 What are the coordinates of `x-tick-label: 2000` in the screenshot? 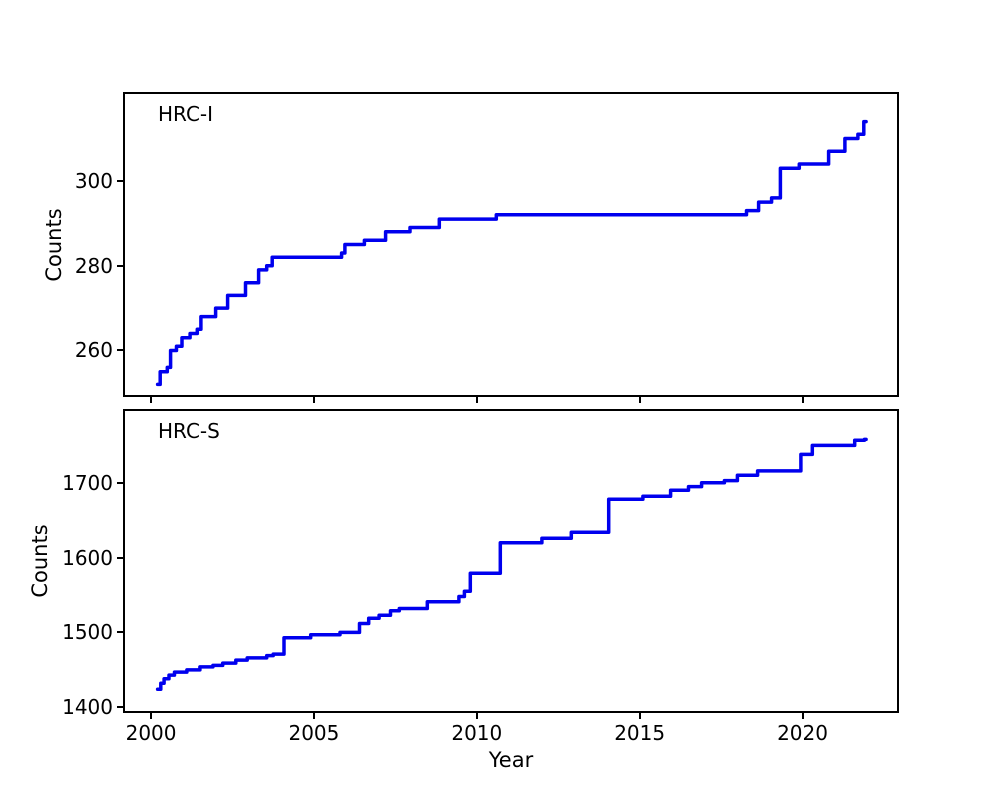 It's located at (151, 733).